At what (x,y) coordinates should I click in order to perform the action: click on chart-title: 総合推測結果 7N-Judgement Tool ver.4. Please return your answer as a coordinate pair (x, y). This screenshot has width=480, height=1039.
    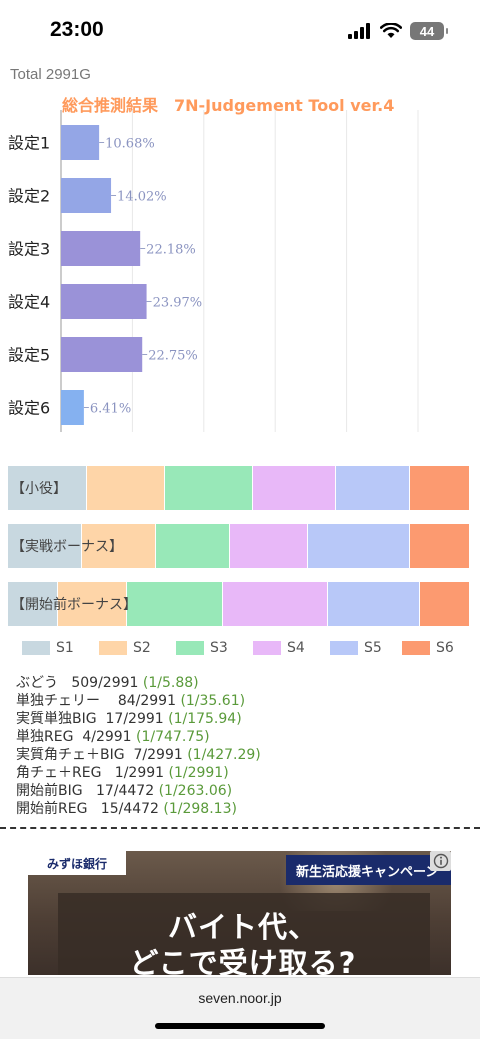
    Looking at the image, I should click on (228, 105).